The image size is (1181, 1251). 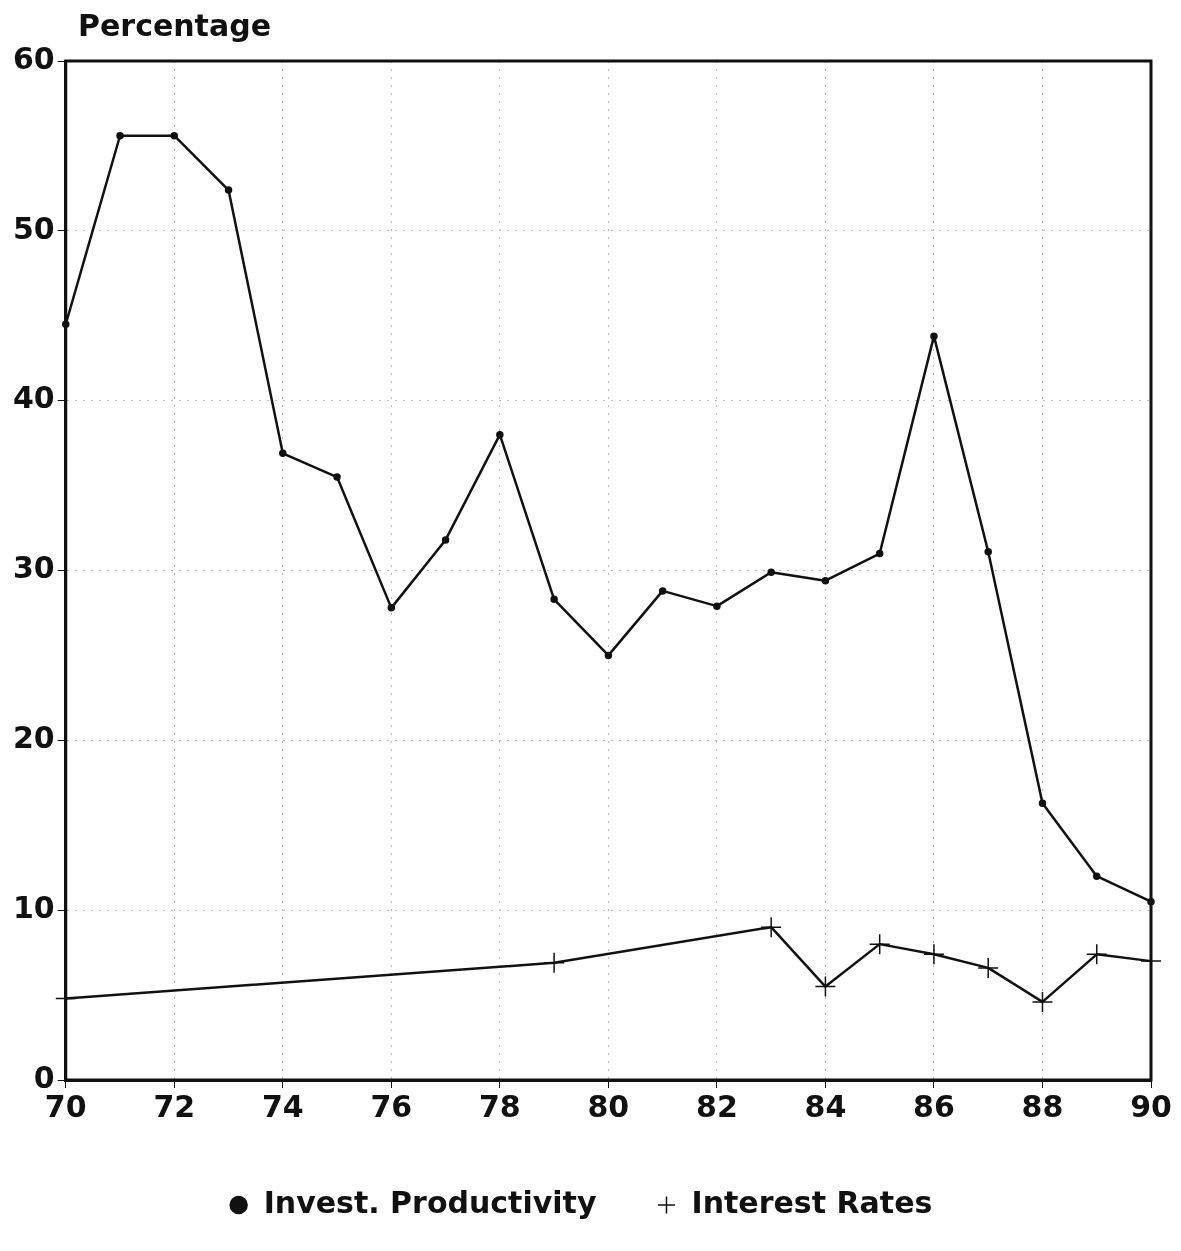 I want to click on x-tick-label: 72, so click(x=174, y=1106).